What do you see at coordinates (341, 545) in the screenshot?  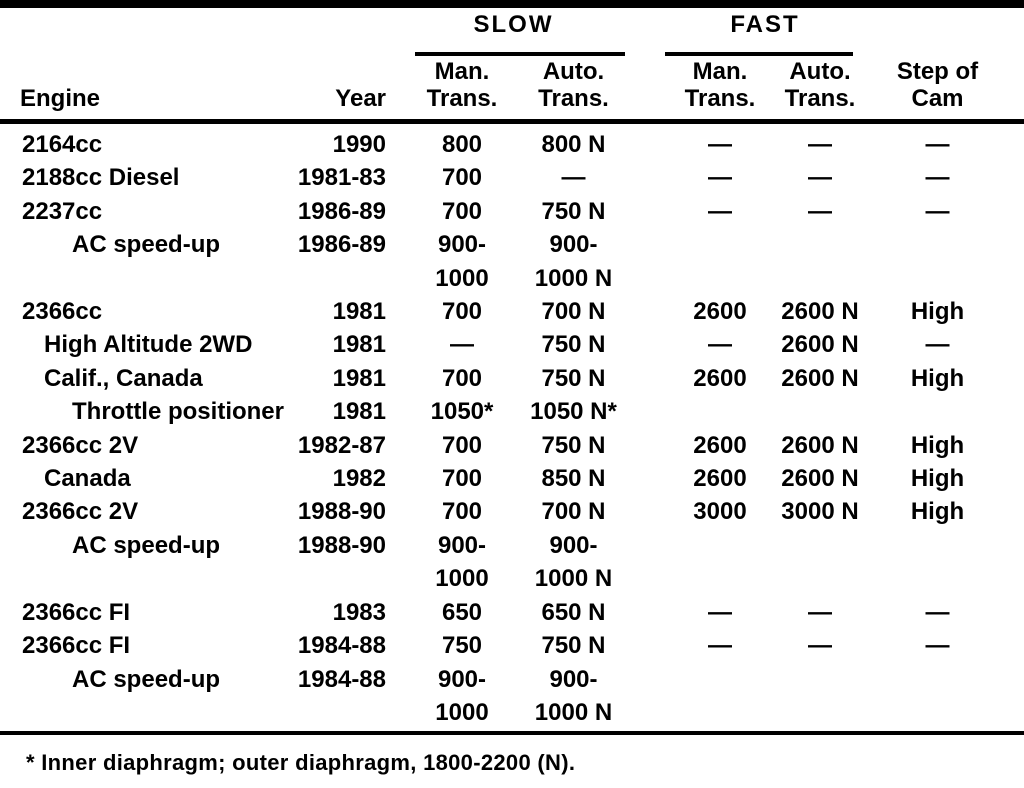 I see `cell-year-value: 1988-90` at bounding box center [341, 545].